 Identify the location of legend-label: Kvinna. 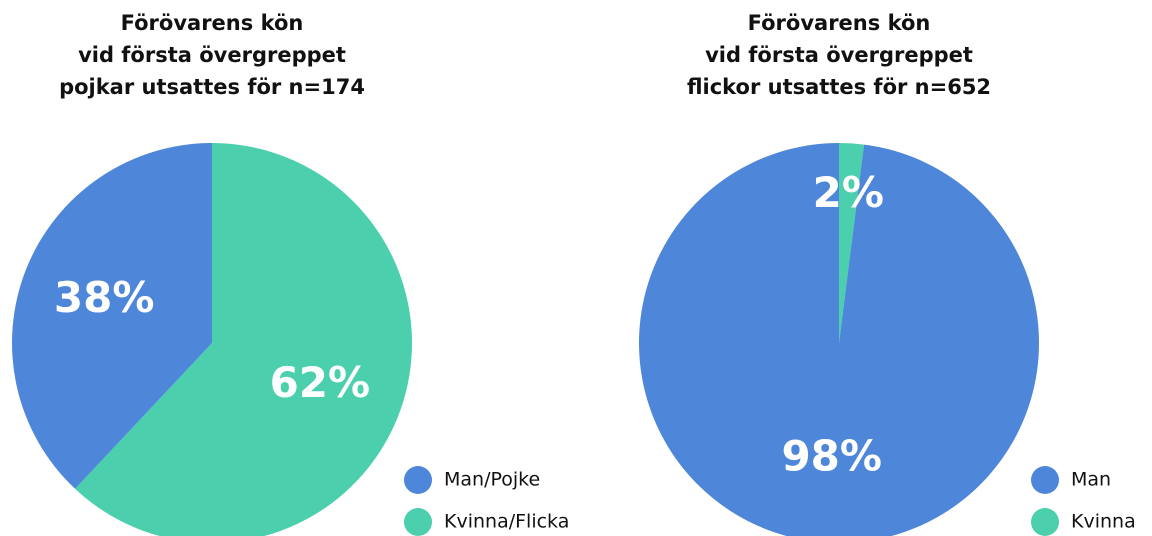
(1103, 522).